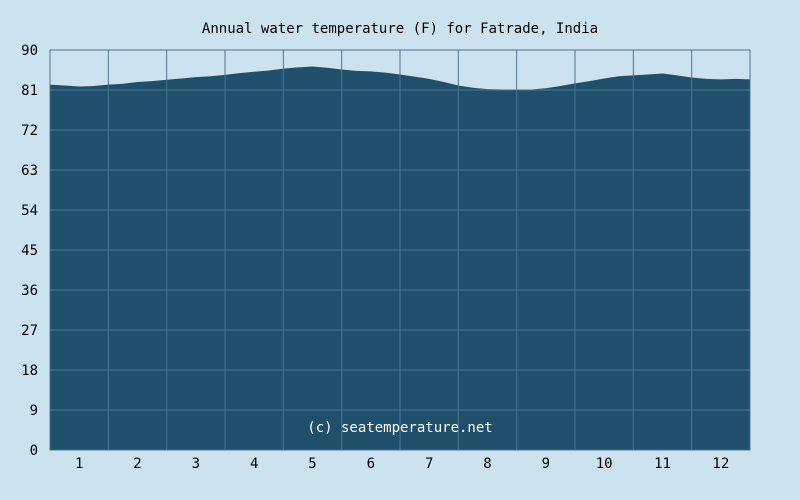 Image resolution: width=800 pixels, height=500 pixels. I want to click on y-tick-label: 90, so click(29, 51).